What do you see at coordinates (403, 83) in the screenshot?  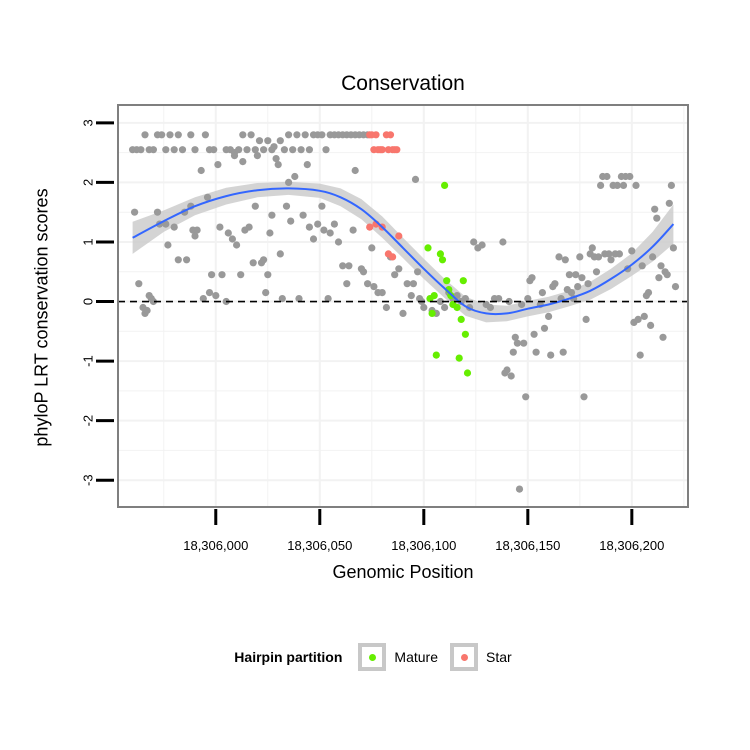 I see `chart-title: Conservation` at bounding box center [403, 83].